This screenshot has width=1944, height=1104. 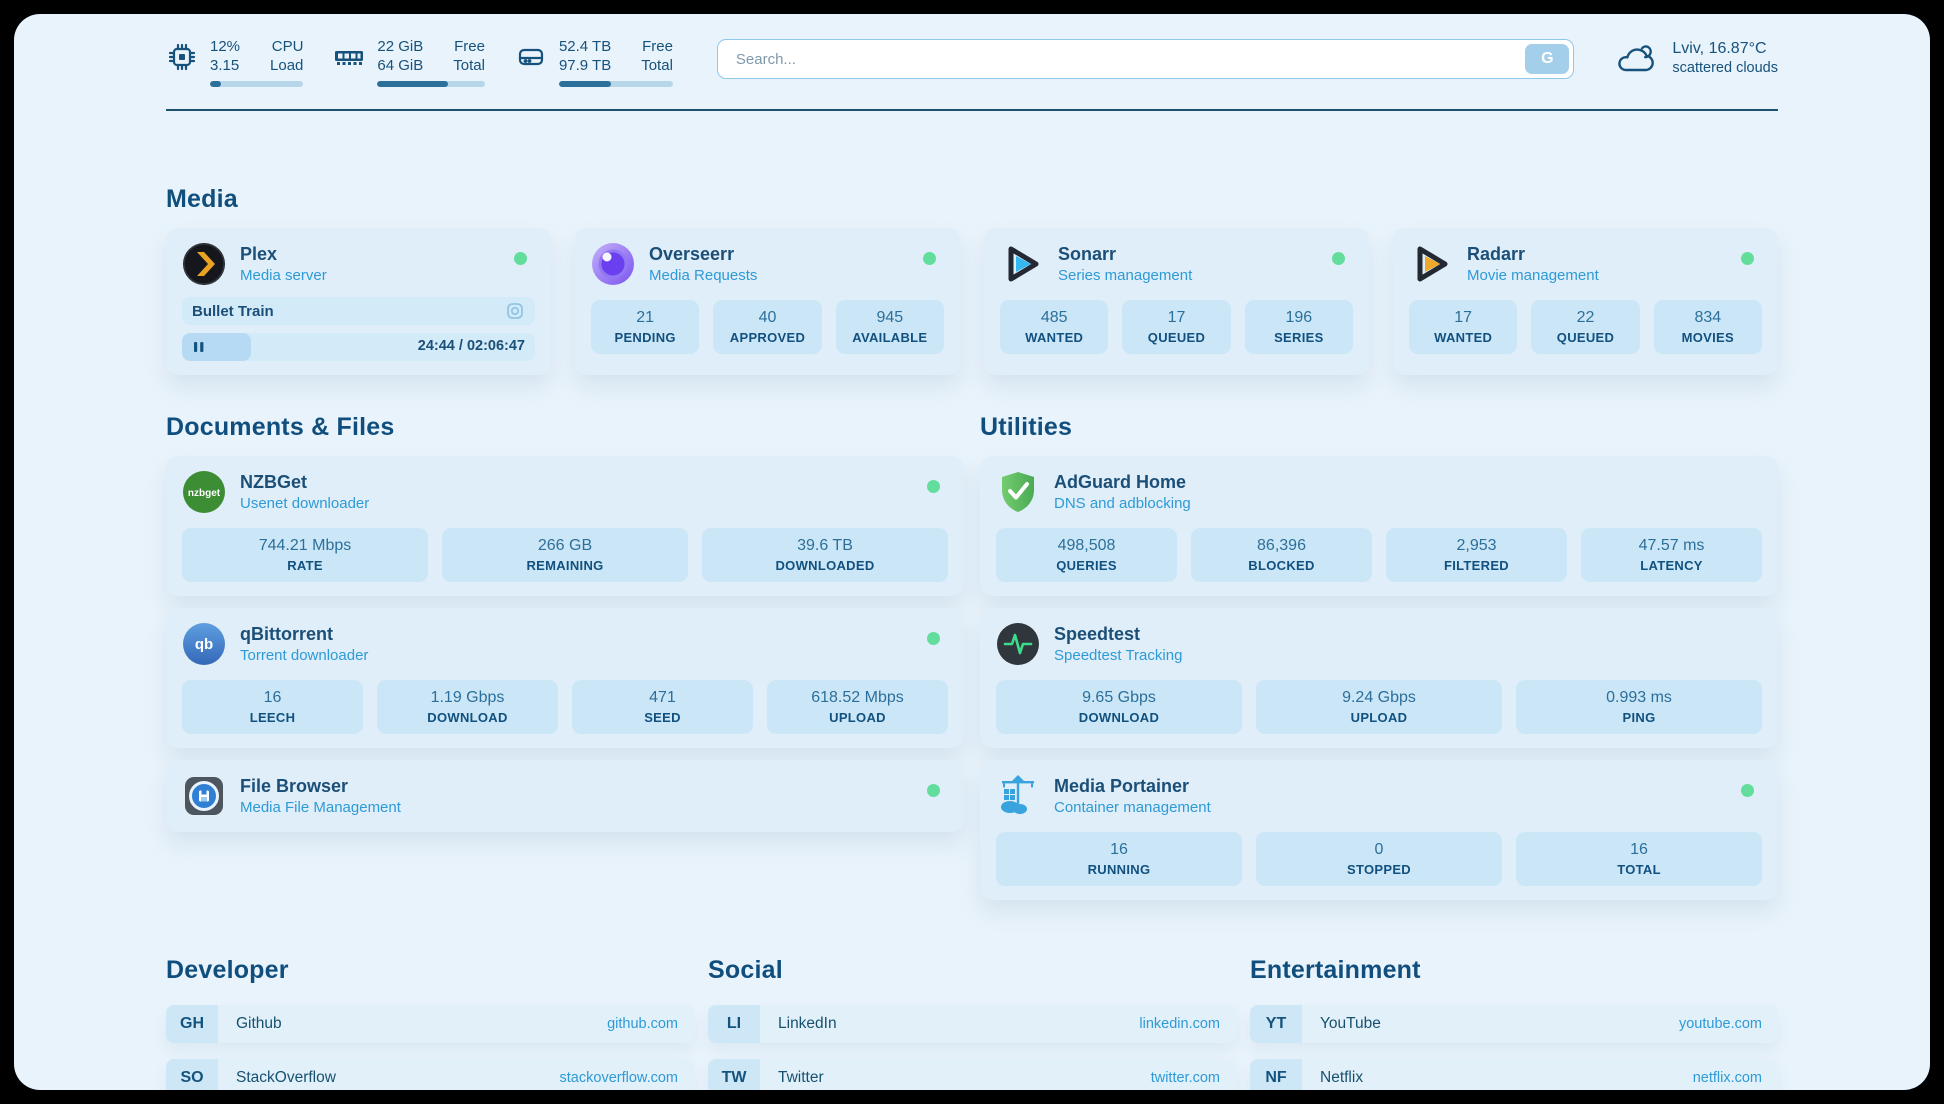 What do you see at coordinates (1720, 1024) in the screenshot?
I see `link-url: youtube.com` at bounding box center [1720, 1024].